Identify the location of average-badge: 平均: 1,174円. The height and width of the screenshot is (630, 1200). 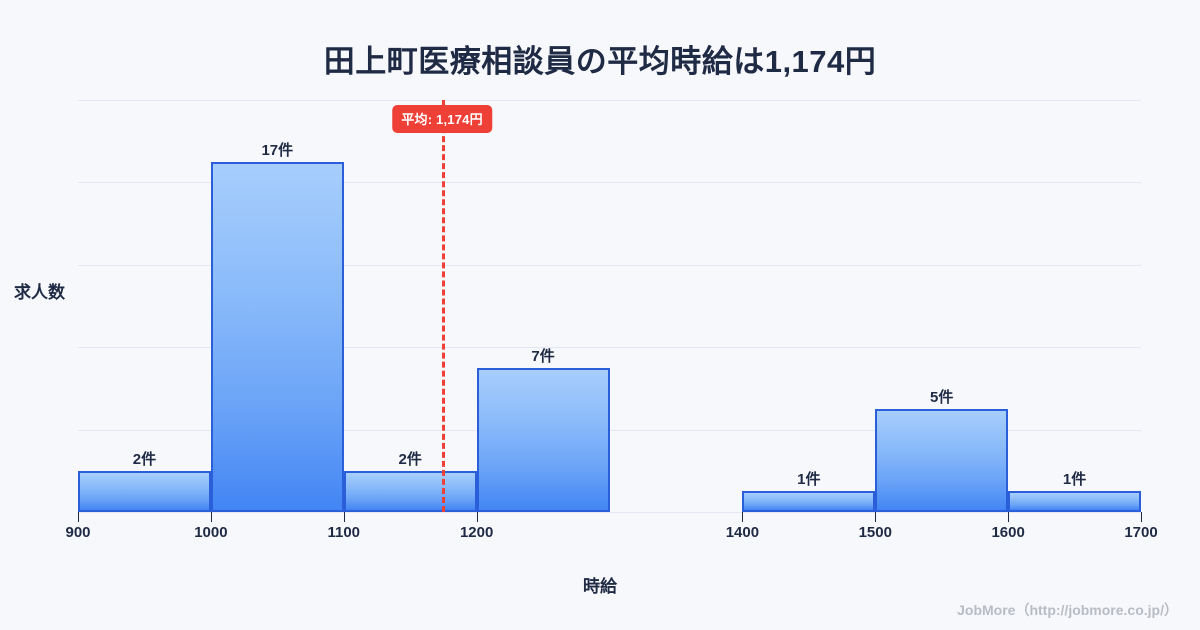
(442, 119).